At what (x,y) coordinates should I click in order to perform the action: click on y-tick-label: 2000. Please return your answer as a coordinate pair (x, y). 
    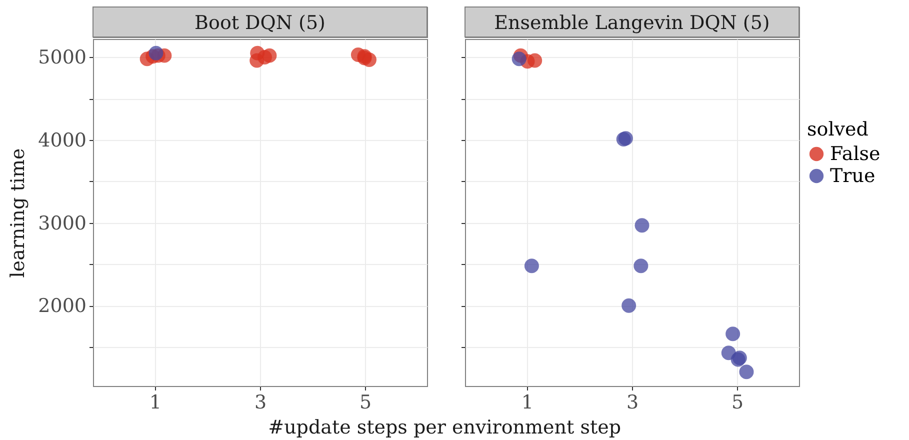
    Looking at the image, I should click on (62, 306).